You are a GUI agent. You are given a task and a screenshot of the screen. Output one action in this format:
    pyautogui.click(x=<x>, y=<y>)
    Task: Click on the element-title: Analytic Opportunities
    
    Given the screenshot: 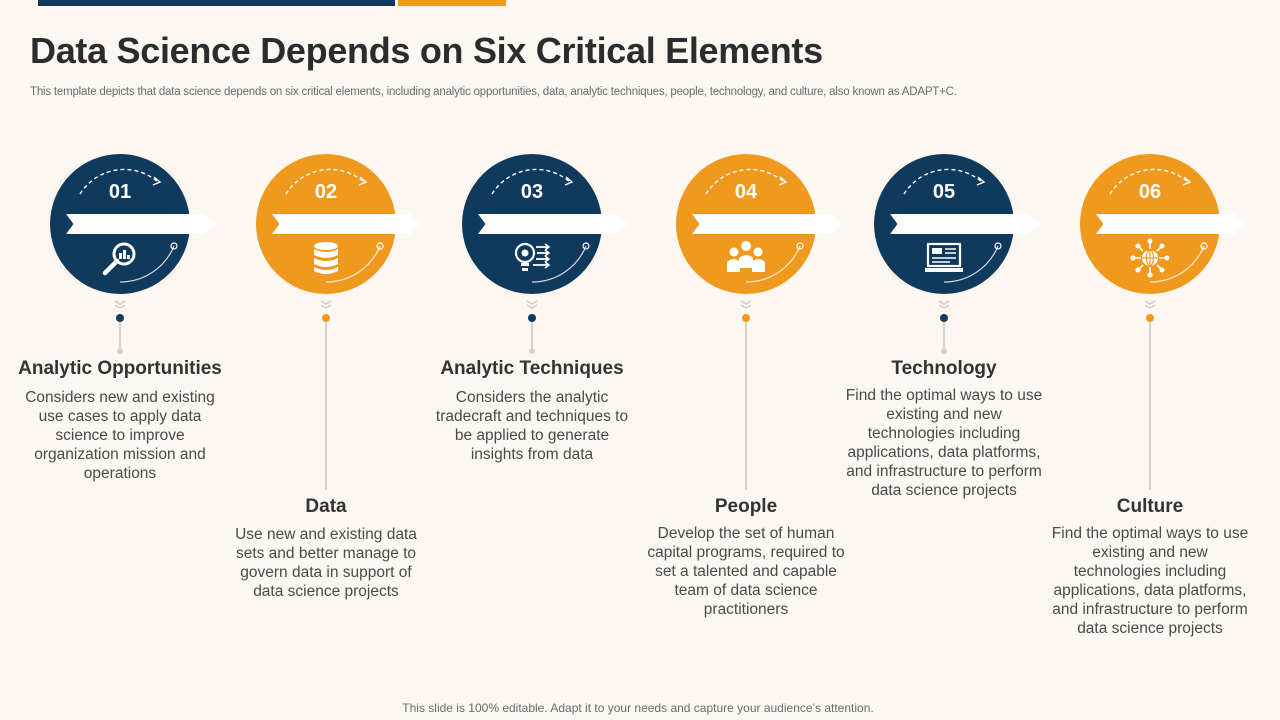 What is the action you would take?
    pyautogui.click(x=120, y=368)
    